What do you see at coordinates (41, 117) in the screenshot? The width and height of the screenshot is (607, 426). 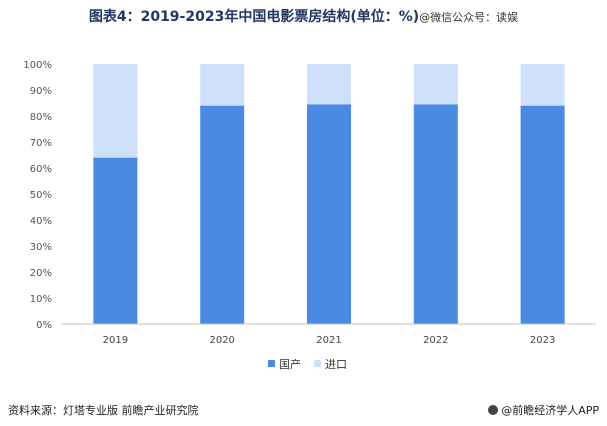 I see `y-tick-label: 80%` at bounding box center [41, 117].